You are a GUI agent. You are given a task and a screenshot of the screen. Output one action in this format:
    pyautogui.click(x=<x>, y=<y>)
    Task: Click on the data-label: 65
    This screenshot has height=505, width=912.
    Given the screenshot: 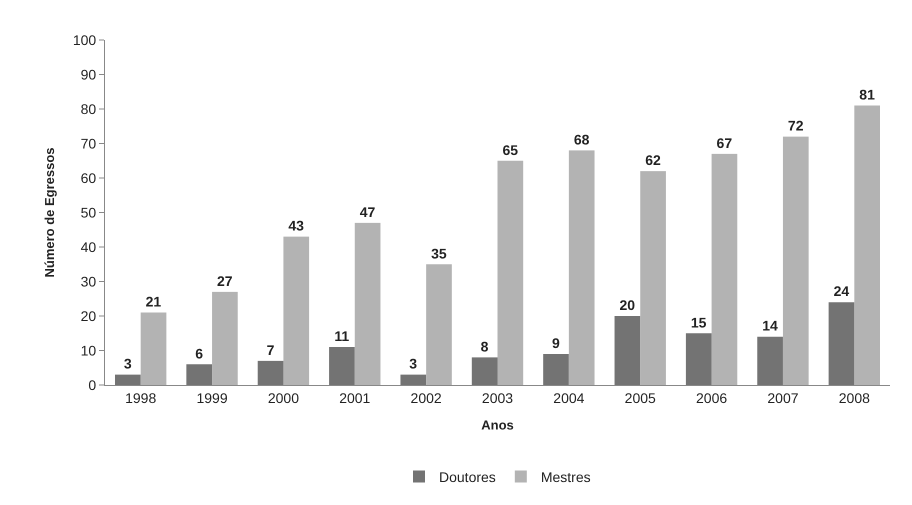 What is the action you would take?
    pyautogui.click(x=510, y=150)
    